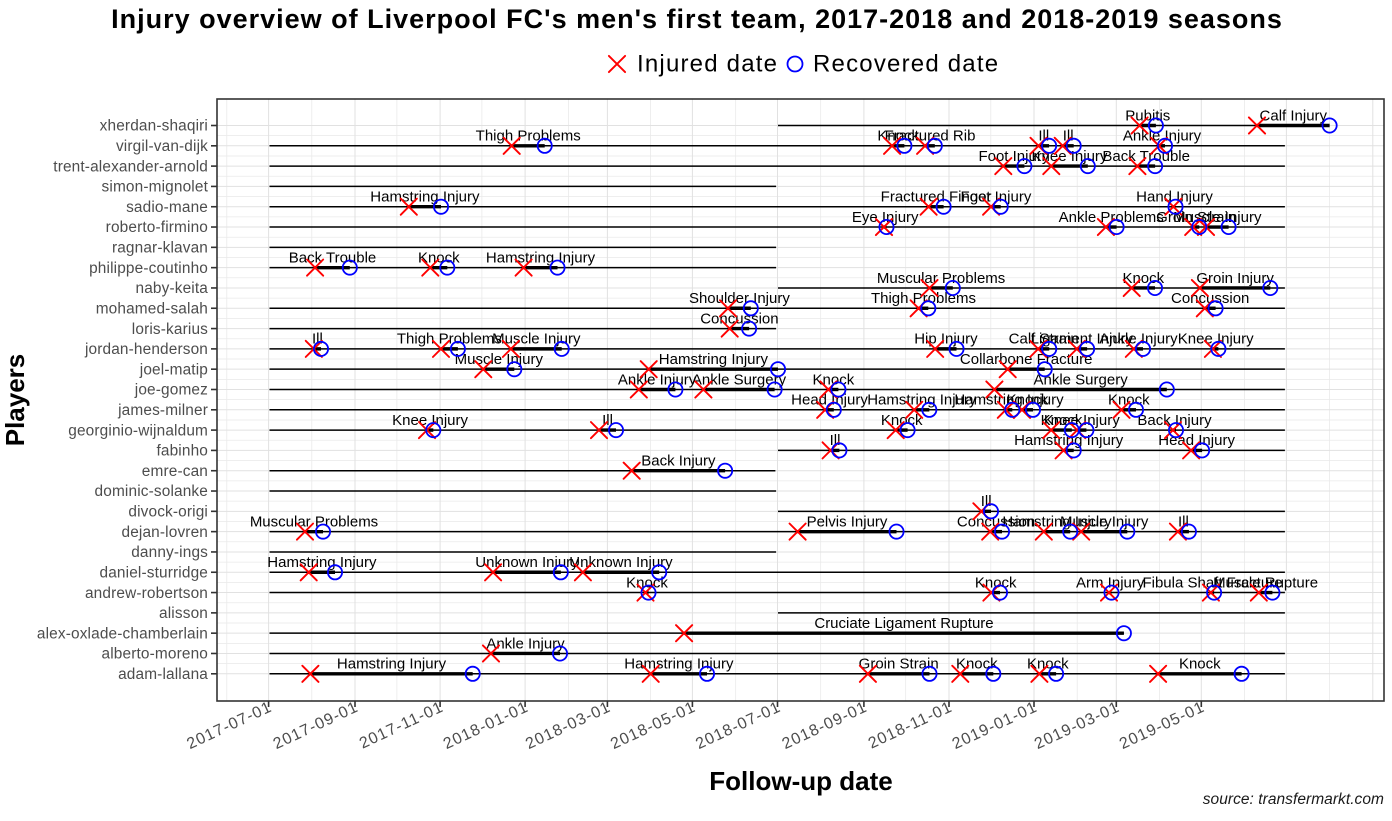  Describe the element at coordinates (182, 451) in the screenshot. I see `svg-text: fabinho` at that location.